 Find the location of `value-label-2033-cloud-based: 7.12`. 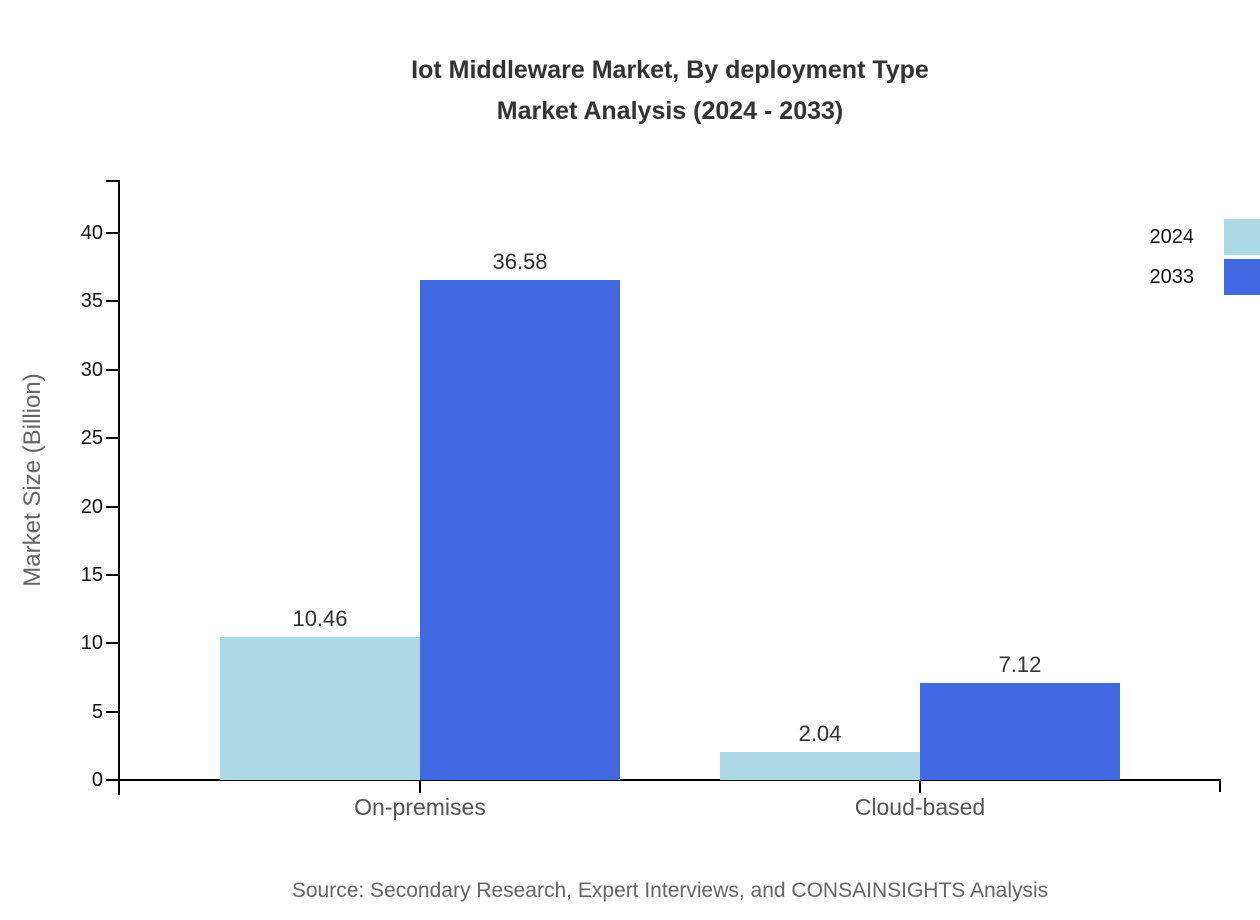

value-label-2033-cloud-based: 7.12 is located at coordinates (1020, 664).